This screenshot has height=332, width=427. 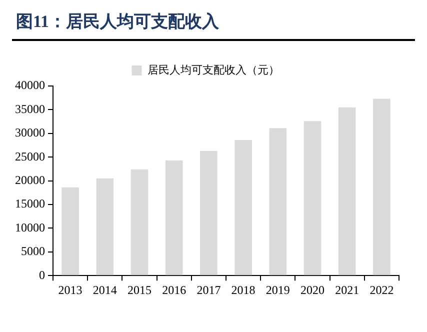 What do you see at coordinates (70, 289) in the screenshot?
I see `x-tick-label: 2013` at bounding box center [70, 289].